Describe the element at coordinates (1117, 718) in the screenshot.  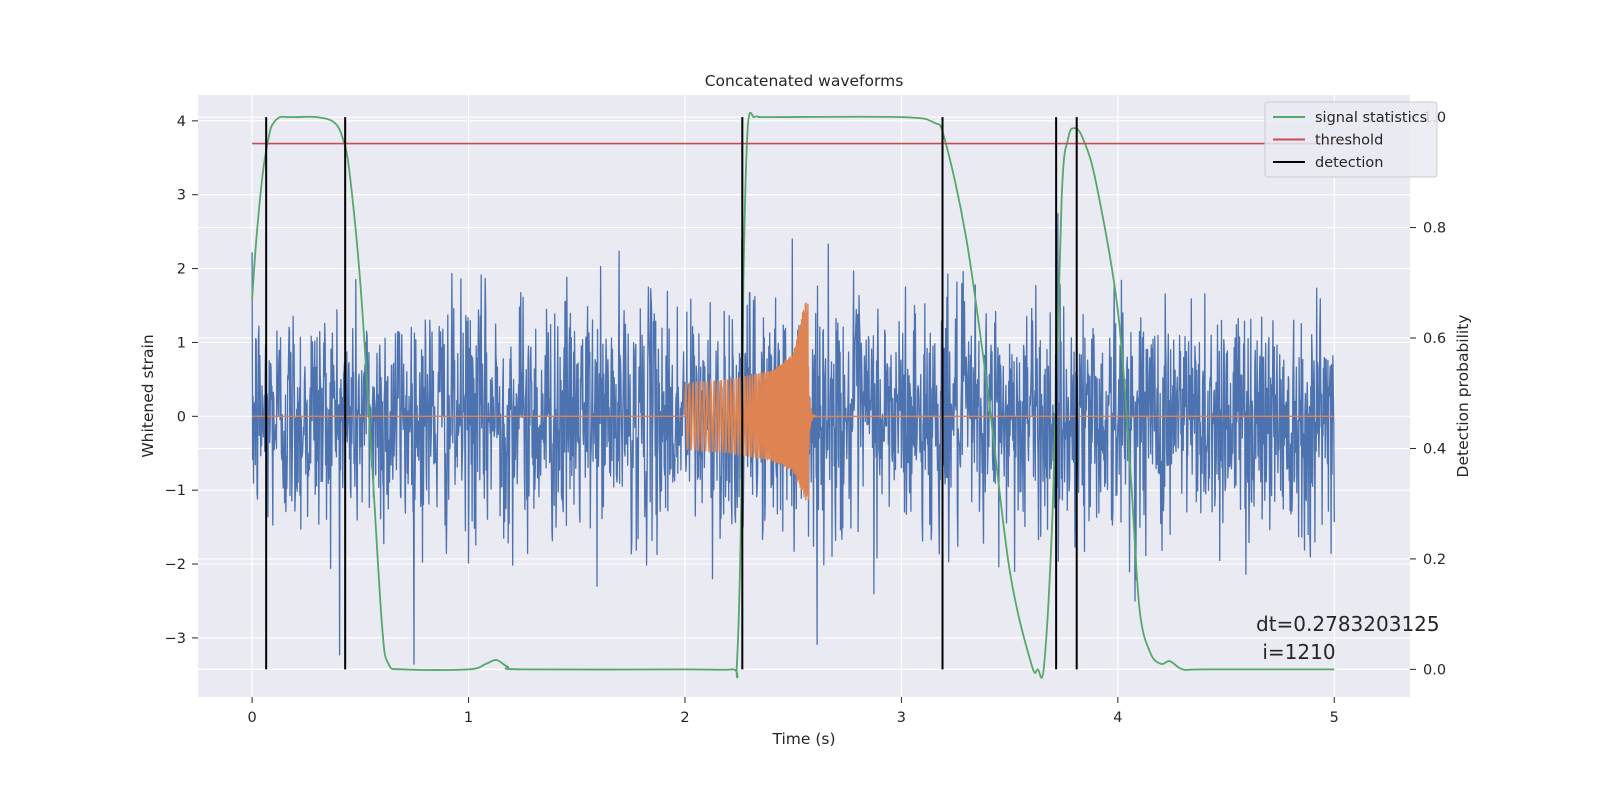
I see `x-tick-label: 4` at that location.